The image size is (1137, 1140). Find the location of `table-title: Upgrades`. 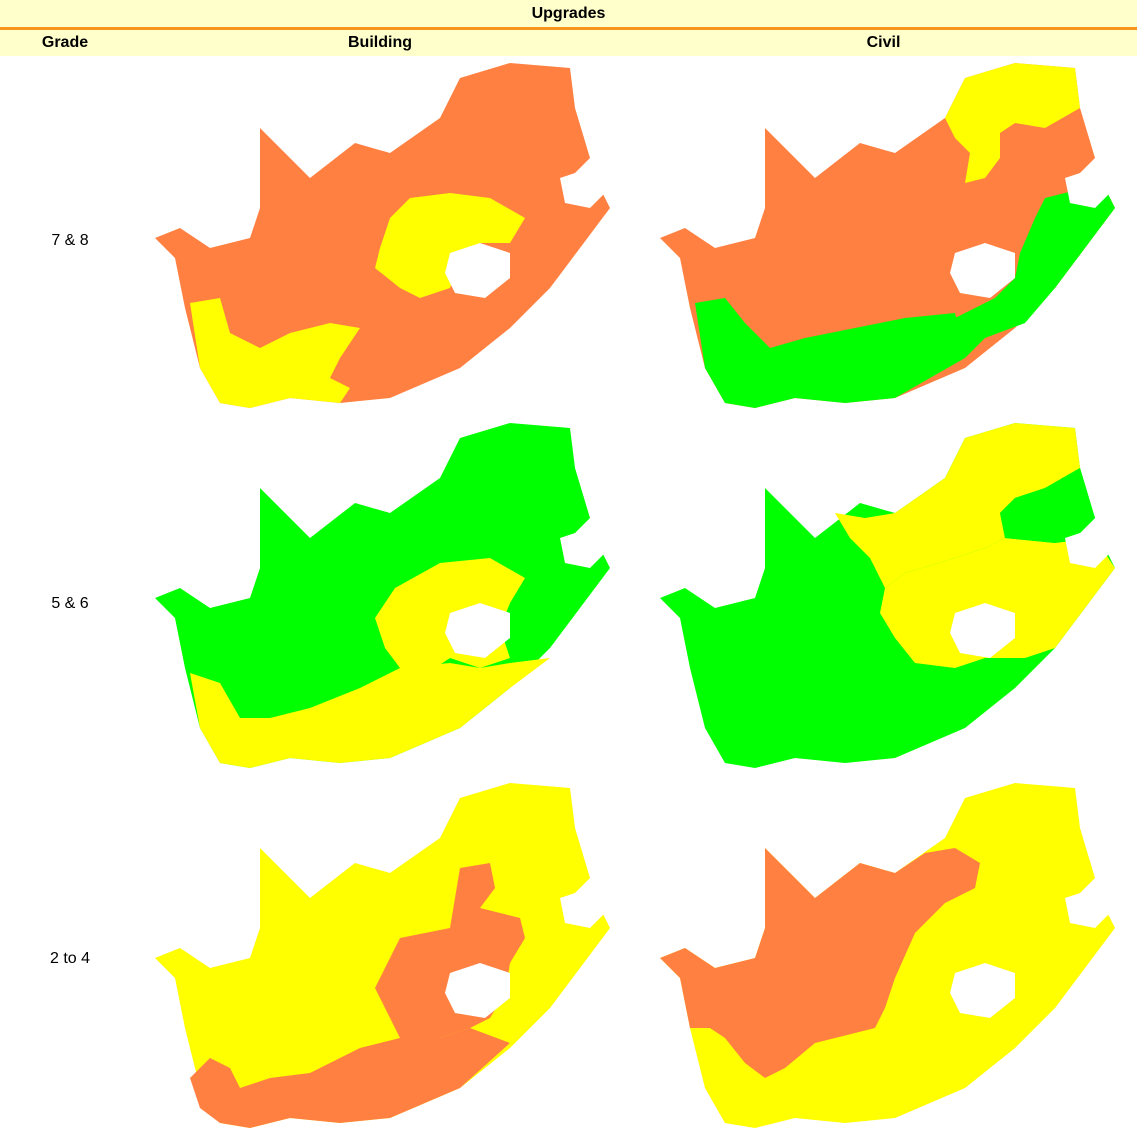

table-title: Upgrades is located at coordinates (568, 13).